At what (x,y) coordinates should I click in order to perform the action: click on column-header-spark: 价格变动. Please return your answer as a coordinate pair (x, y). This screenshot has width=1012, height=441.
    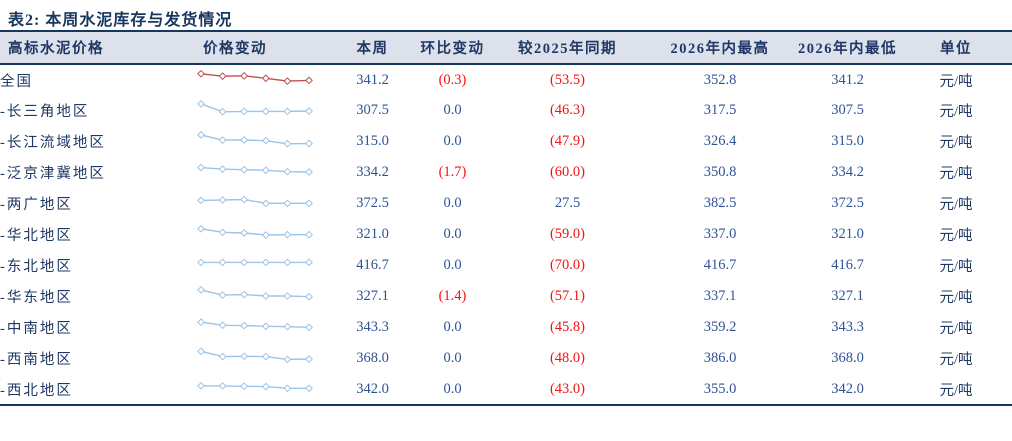
    Looking at the image, I should click on (235, 49).